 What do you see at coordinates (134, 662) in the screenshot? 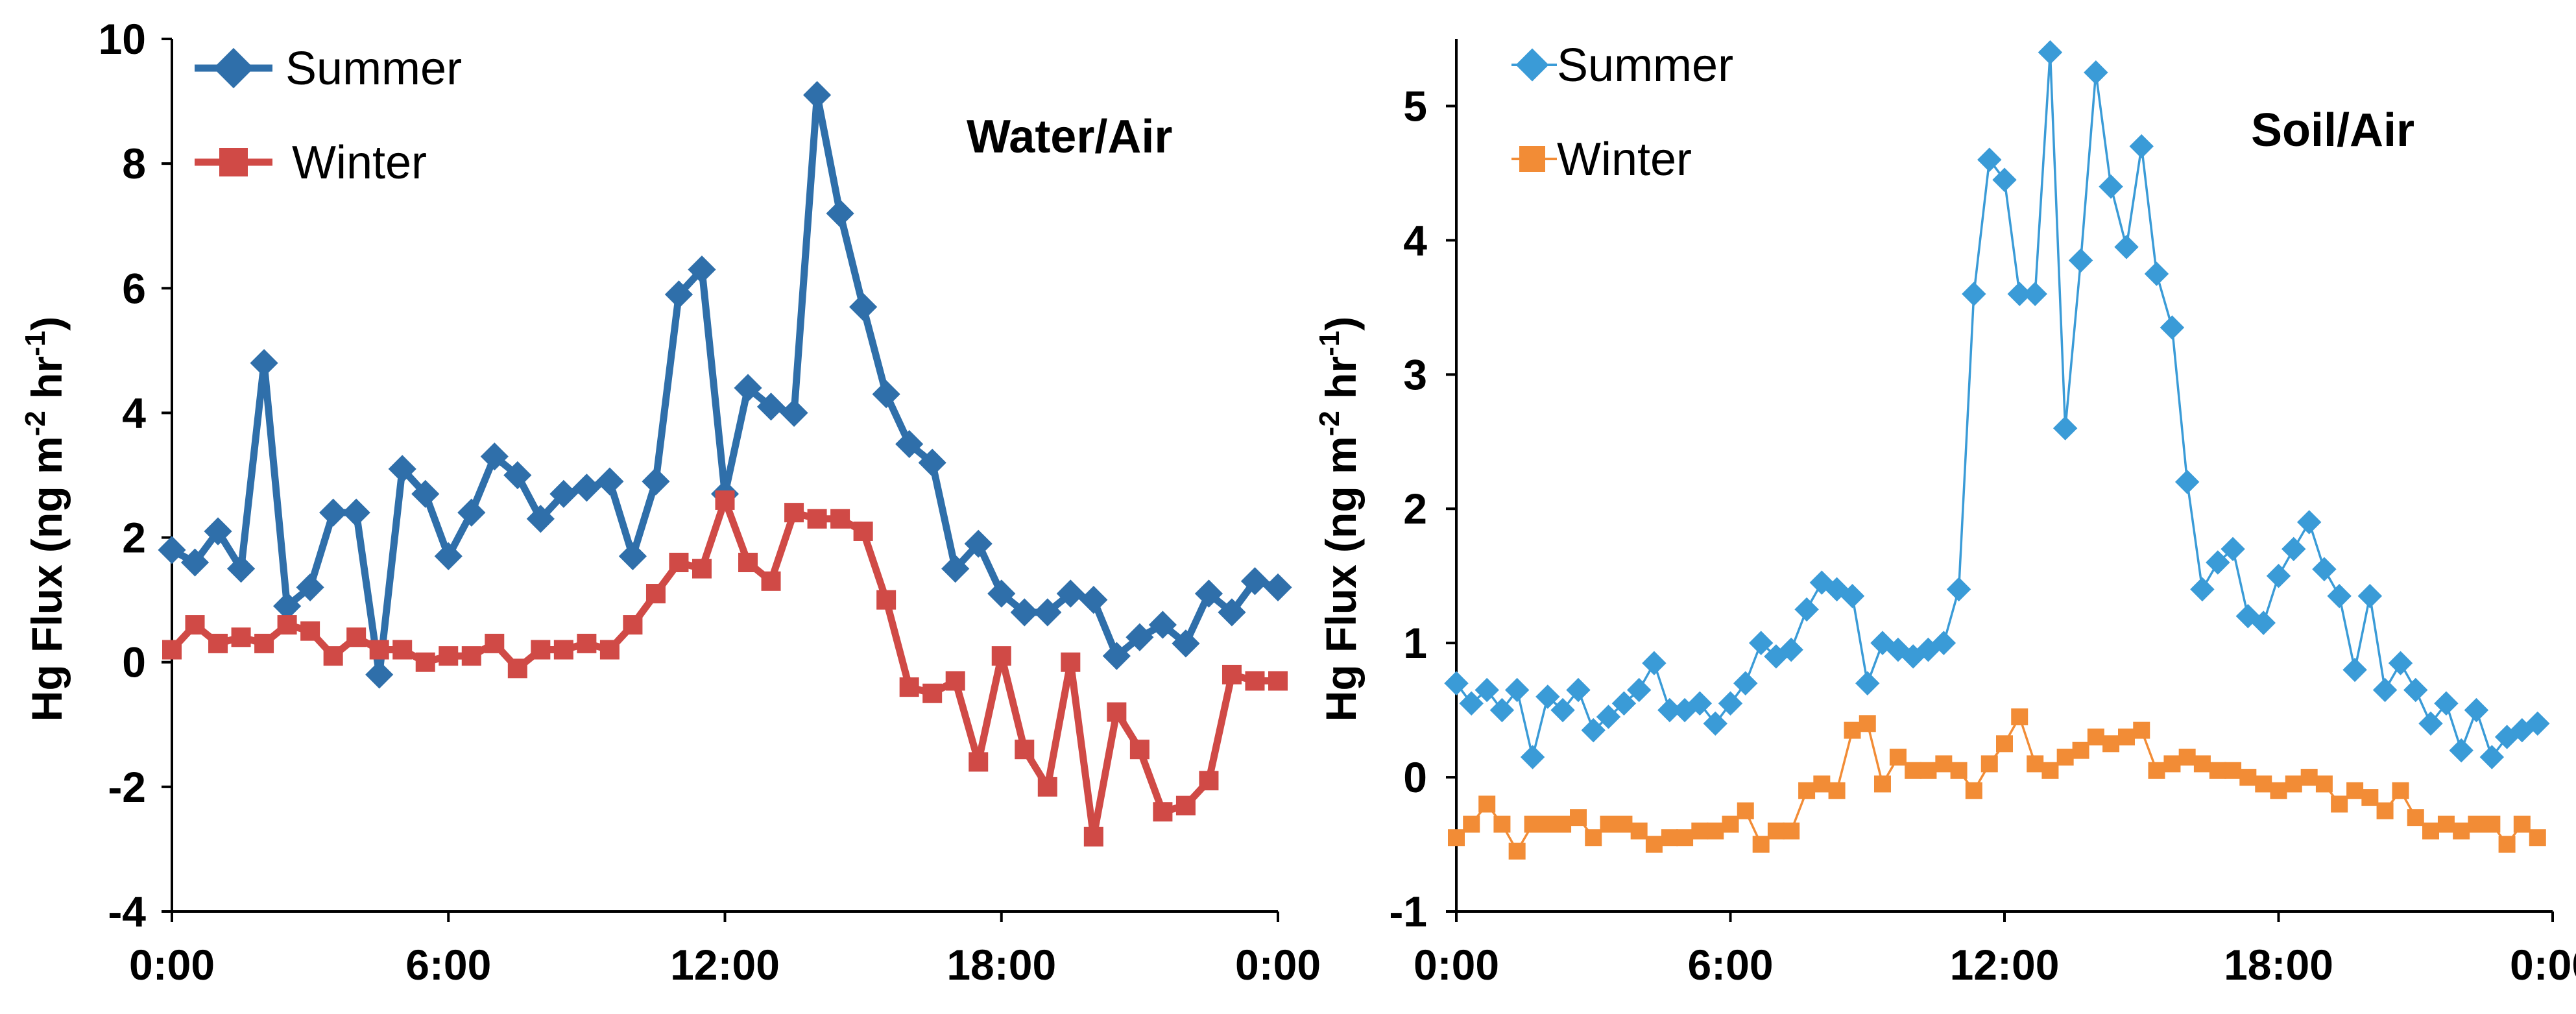
I see `water-air-y-tick-label: 0` at bounding box center [134, 662].